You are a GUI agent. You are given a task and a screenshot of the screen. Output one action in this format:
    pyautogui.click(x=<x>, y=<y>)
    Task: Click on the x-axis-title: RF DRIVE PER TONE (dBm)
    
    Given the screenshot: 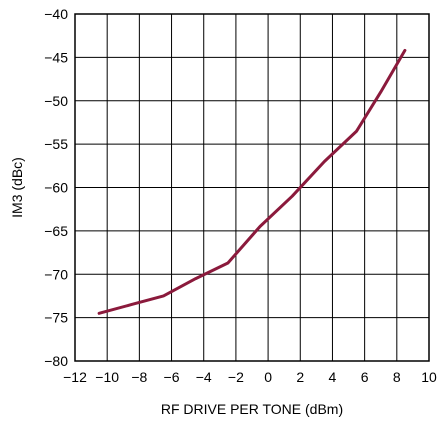 What is the action you would take?
    pyautogui.click(x=252, y=409)
    